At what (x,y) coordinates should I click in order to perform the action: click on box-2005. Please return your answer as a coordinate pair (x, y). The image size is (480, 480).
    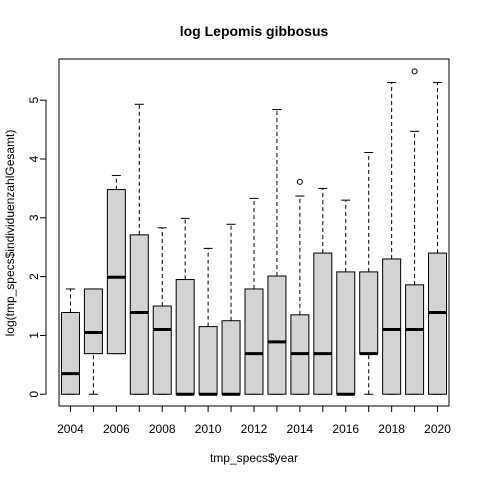
    Looking at the image, I should click on (93, 341).